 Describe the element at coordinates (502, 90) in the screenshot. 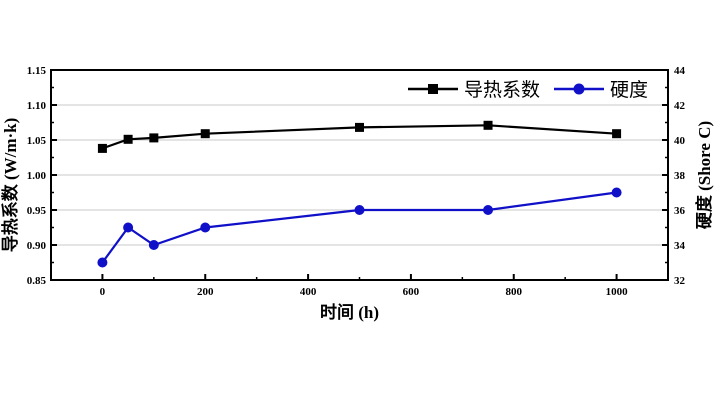

I see `legend-label: 导热系数` at that location.